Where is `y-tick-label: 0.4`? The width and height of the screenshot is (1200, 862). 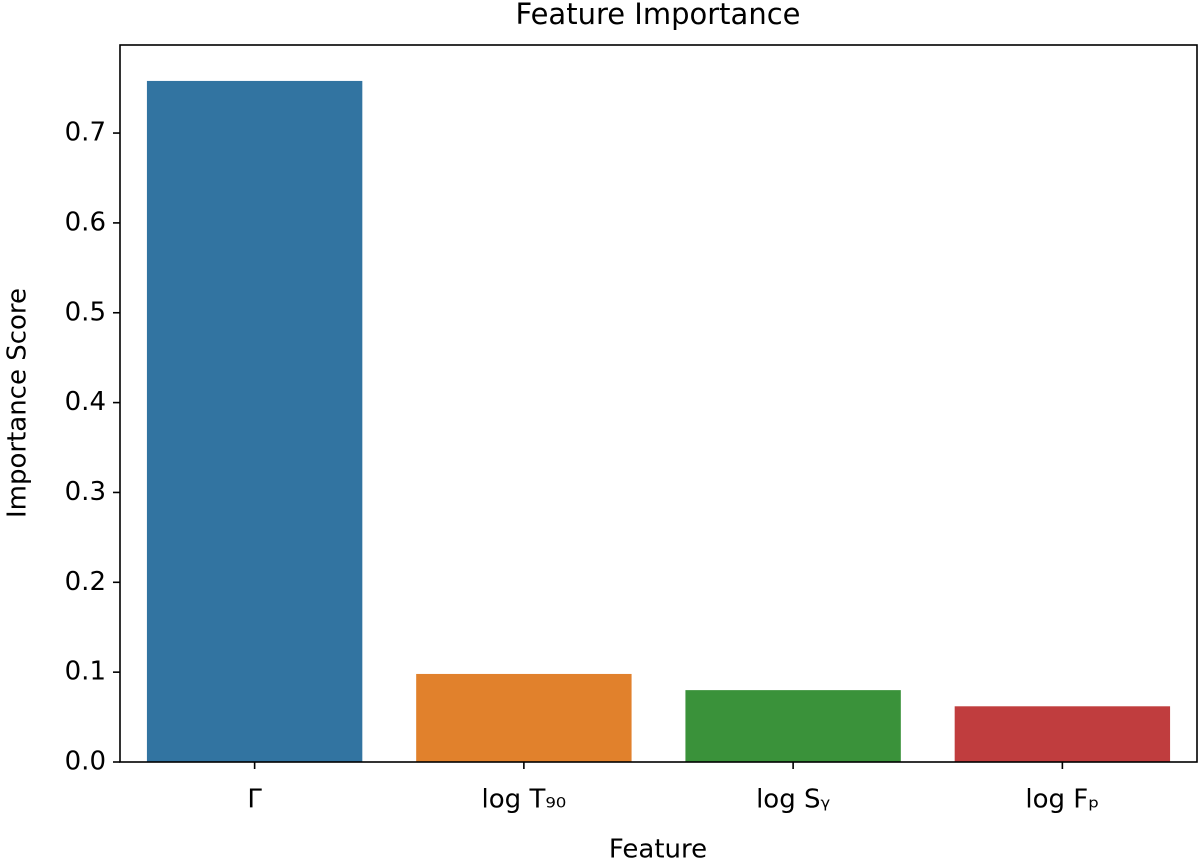
y-tick-label: 0.4 is located at coordinates (85, 402).